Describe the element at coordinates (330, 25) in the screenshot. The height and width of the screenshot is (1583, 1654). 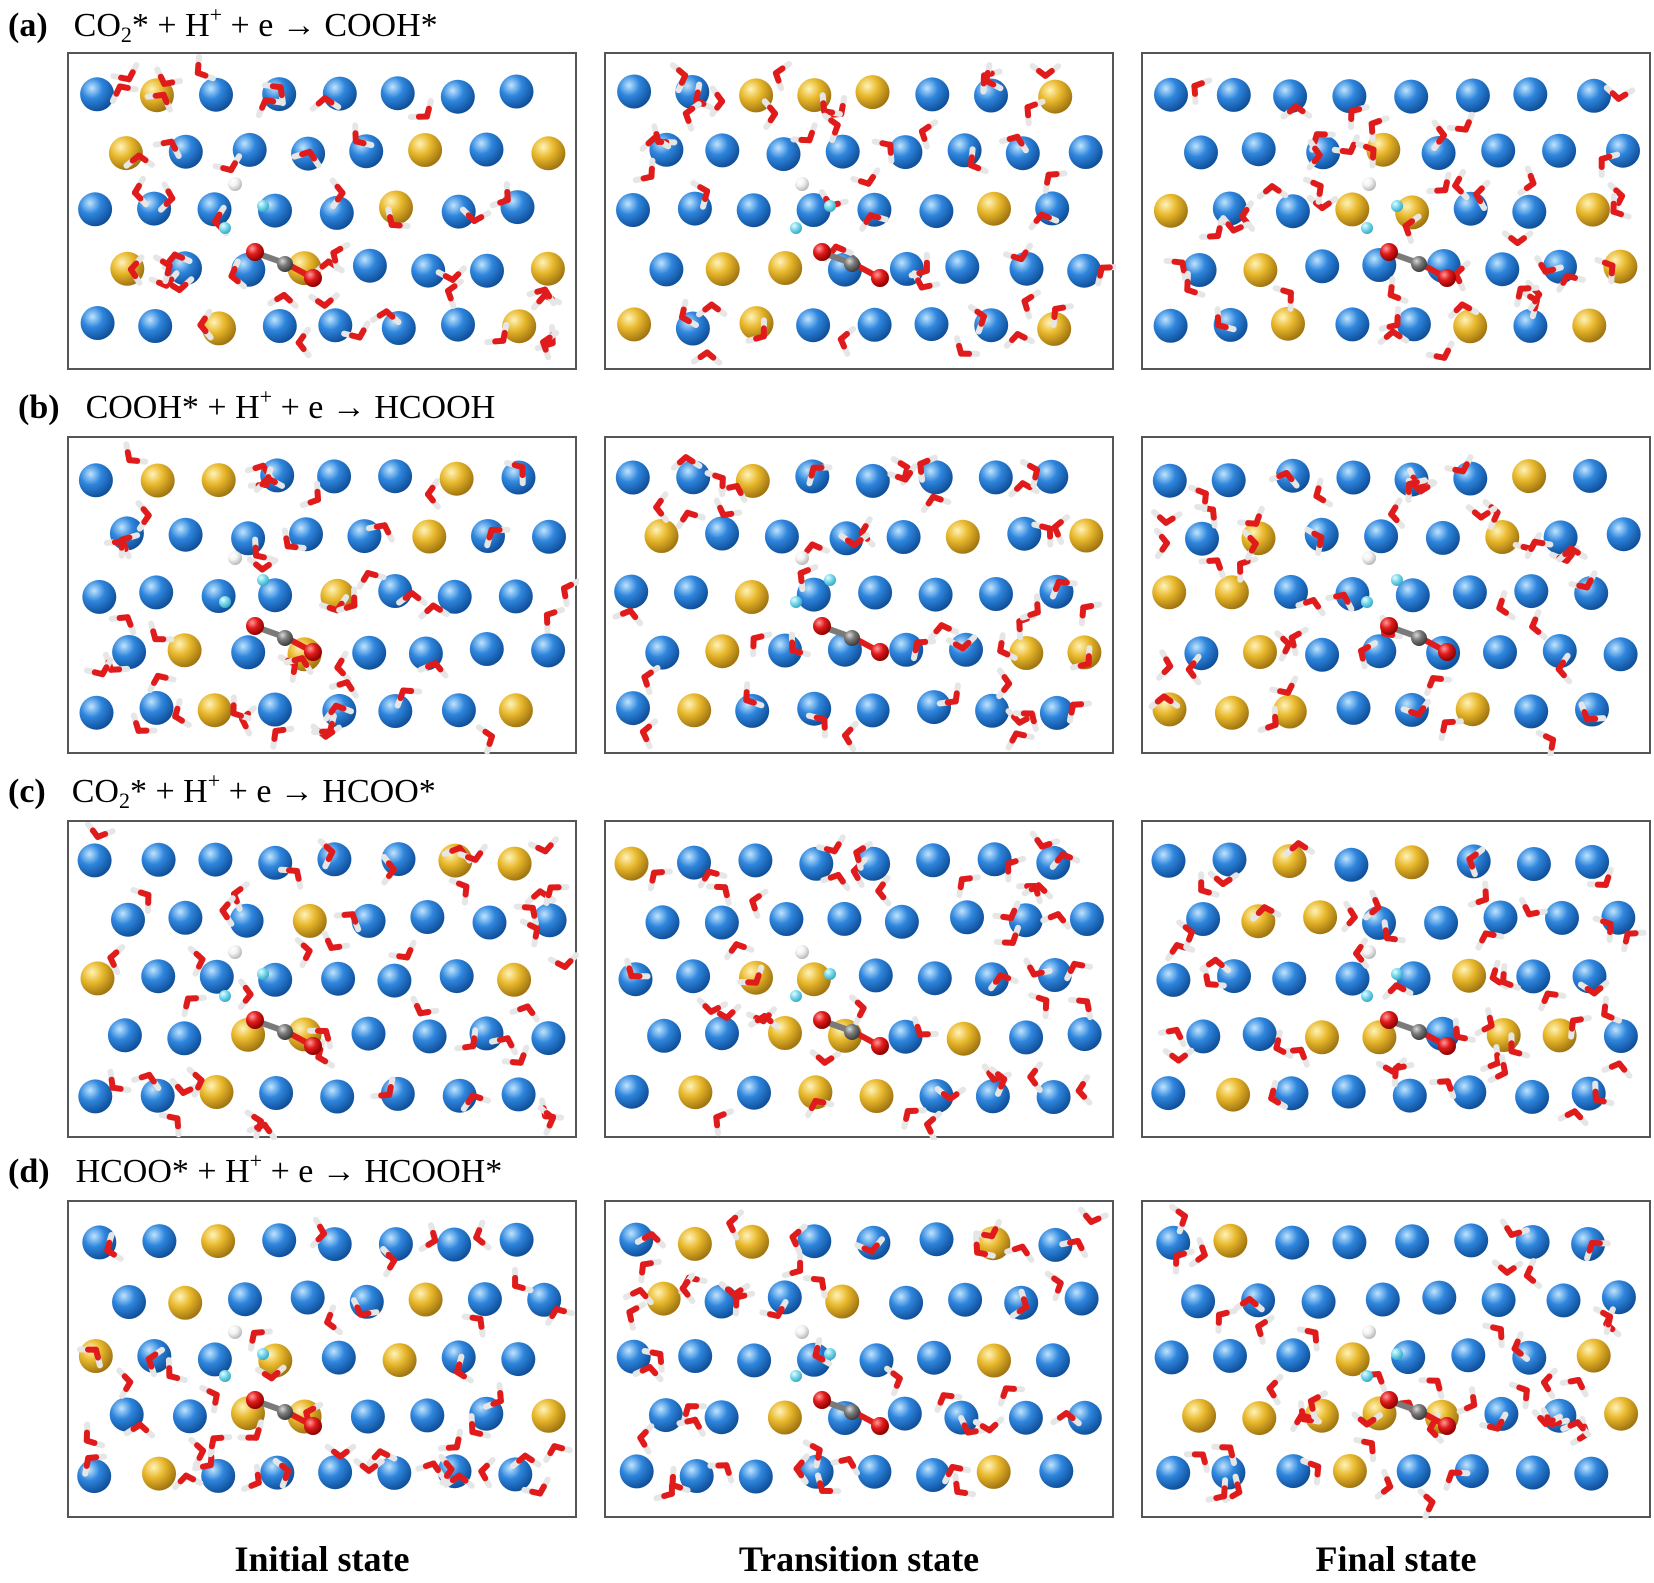
I see `reaction-part: + e → COOH*` at that location.